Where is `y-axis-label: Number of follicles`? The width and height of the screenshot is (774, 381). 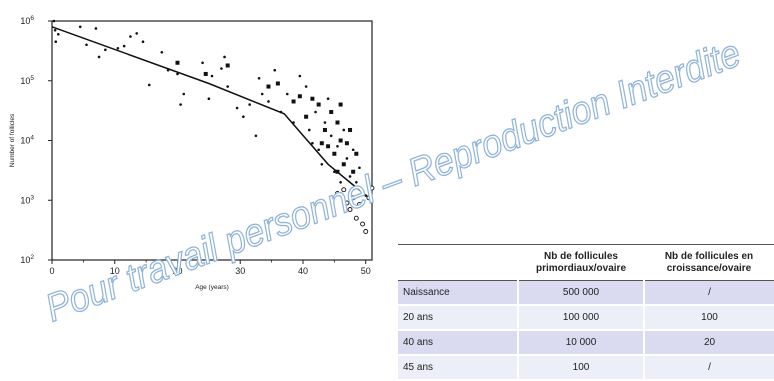
y-axis-label: Number of follicles is located at coordinates (12, 140).